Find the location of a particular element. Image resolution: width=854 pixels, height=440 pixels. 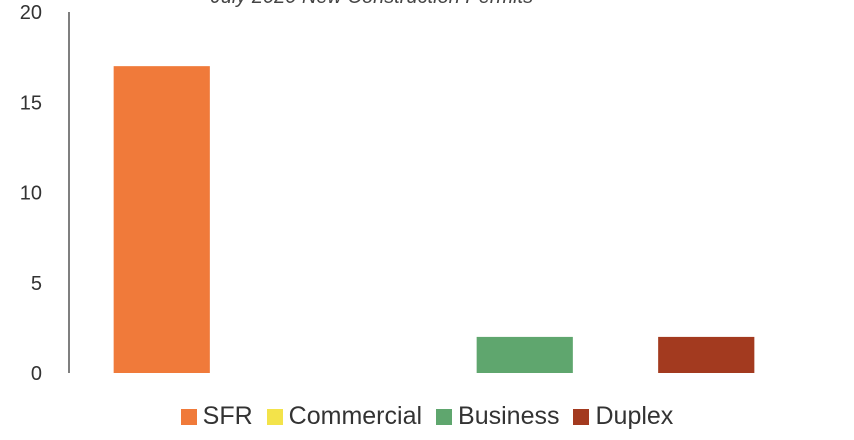

legend-swatch-sfr is located at coordinates (188, 416).